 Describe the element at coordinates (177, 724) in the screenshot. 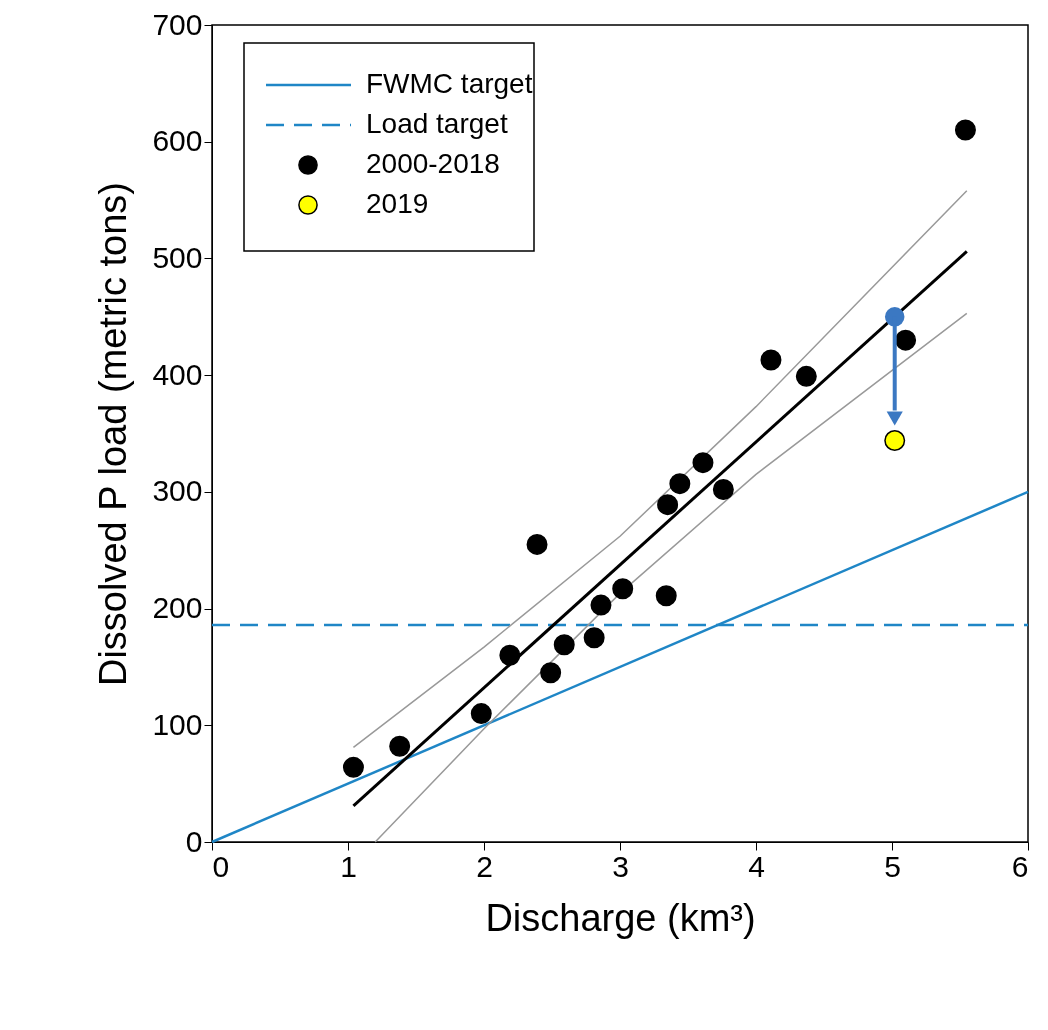

I see `y-tick-label: 100` at that location.